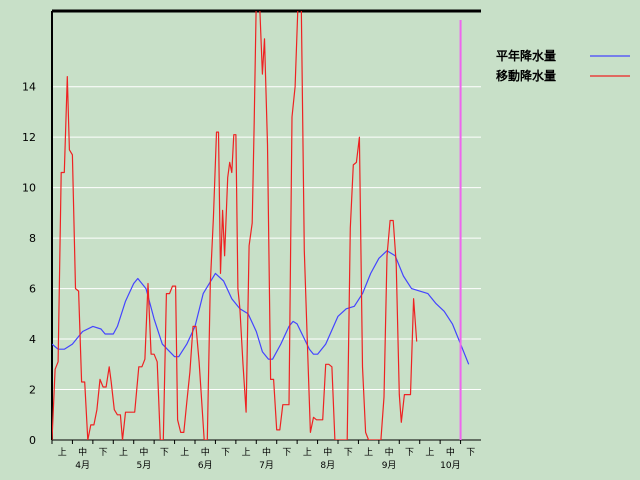  What do you see at coordinates (32, 238) in the screenshot?
I see `y-tick-label-8: 8` at bounding box center [32, 238].